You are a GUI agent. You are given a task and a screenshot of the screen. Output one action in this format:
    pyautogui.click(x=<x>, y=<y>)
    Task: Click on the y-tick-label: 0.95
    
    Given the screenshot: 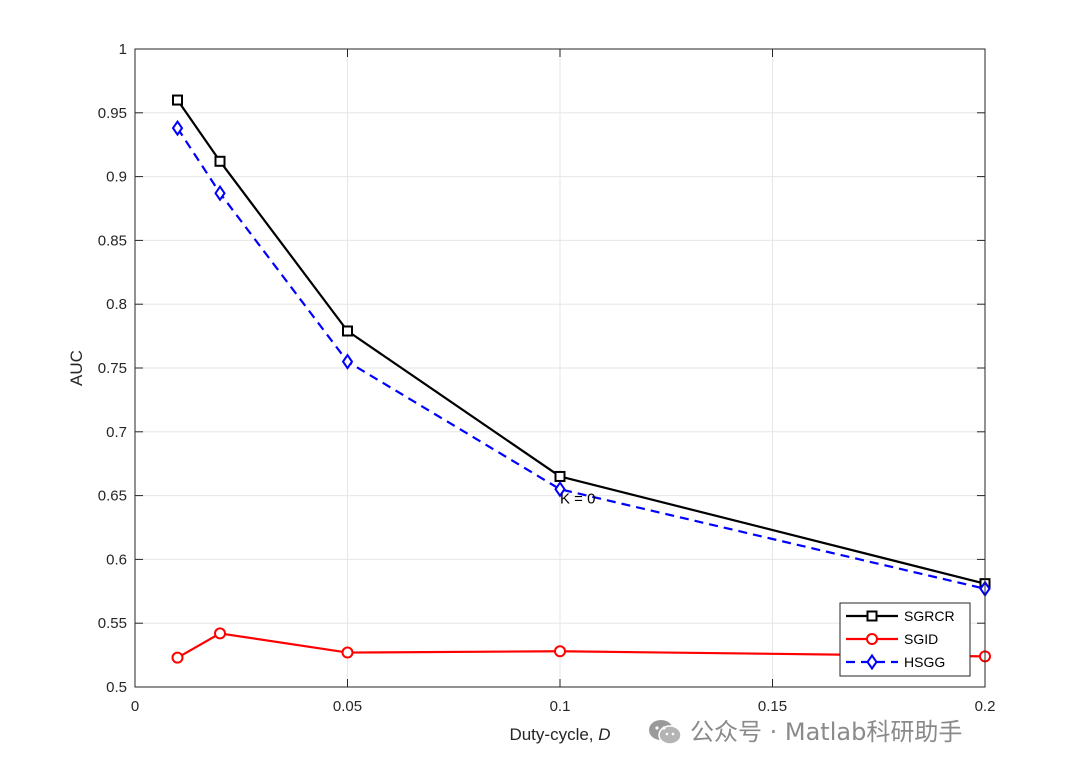 What is the action you would take?
    pyautogui.click(x=112, y=113)
    